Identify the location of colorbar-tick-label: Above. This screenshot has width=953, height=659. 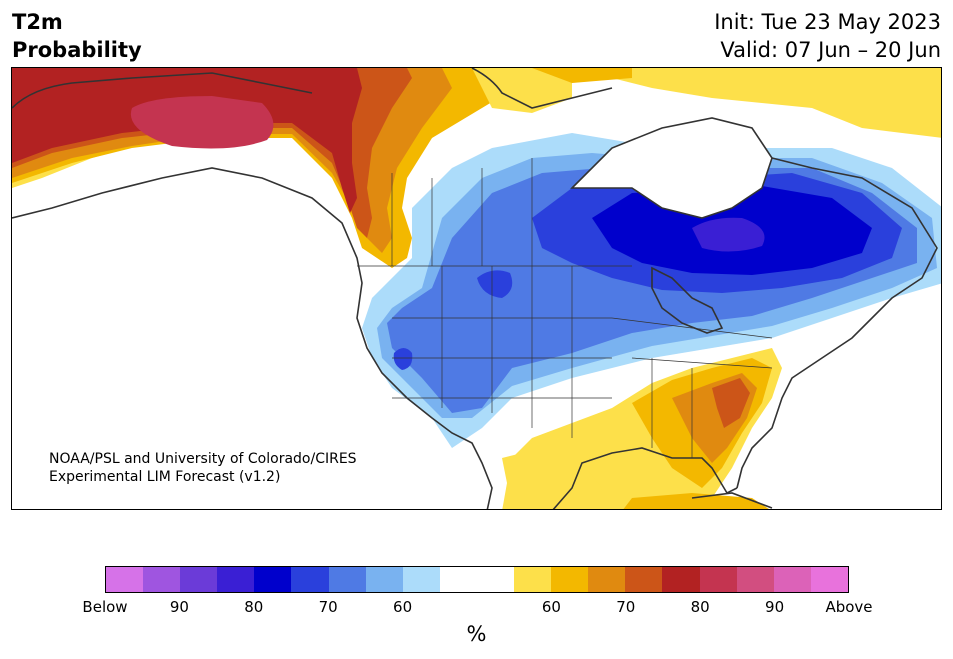
(849, 607).